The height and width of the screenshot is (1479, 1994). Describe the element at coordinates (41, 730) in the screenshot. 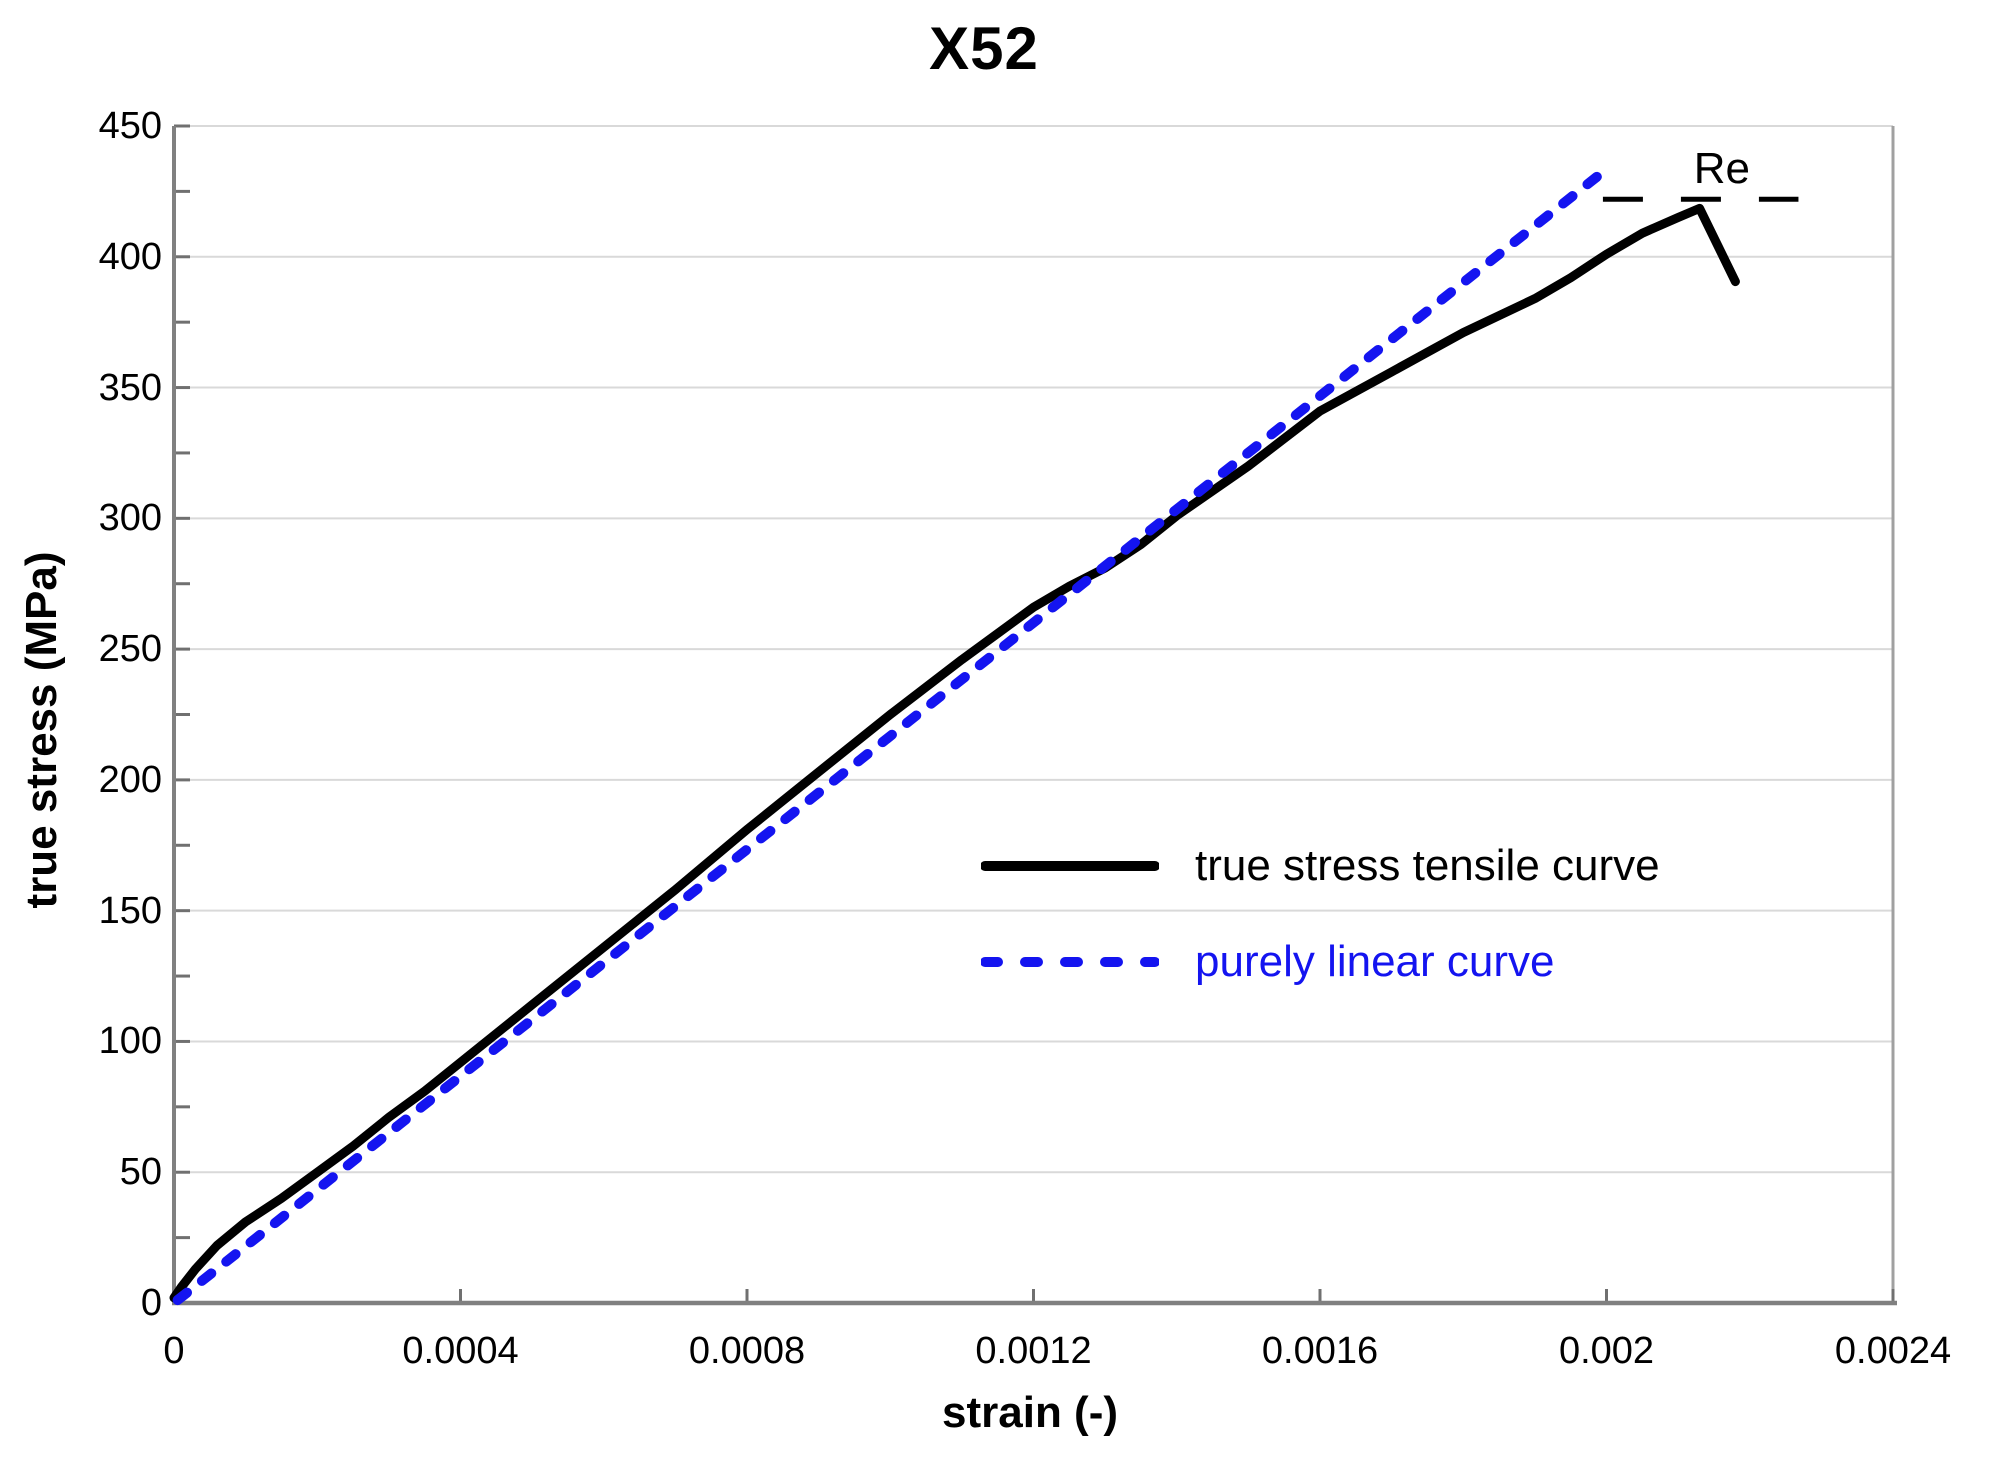

I see `y-axis-title: true stress (MPa)` at that location.